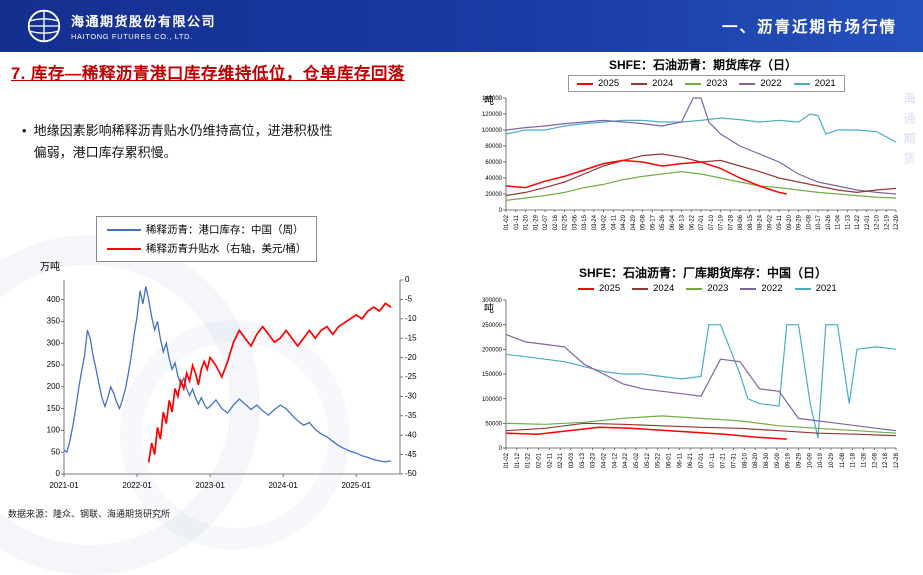  Describe the element at coordinates (411, 318) in the screenshot. I see `y2-tick-label: -10` at that location.